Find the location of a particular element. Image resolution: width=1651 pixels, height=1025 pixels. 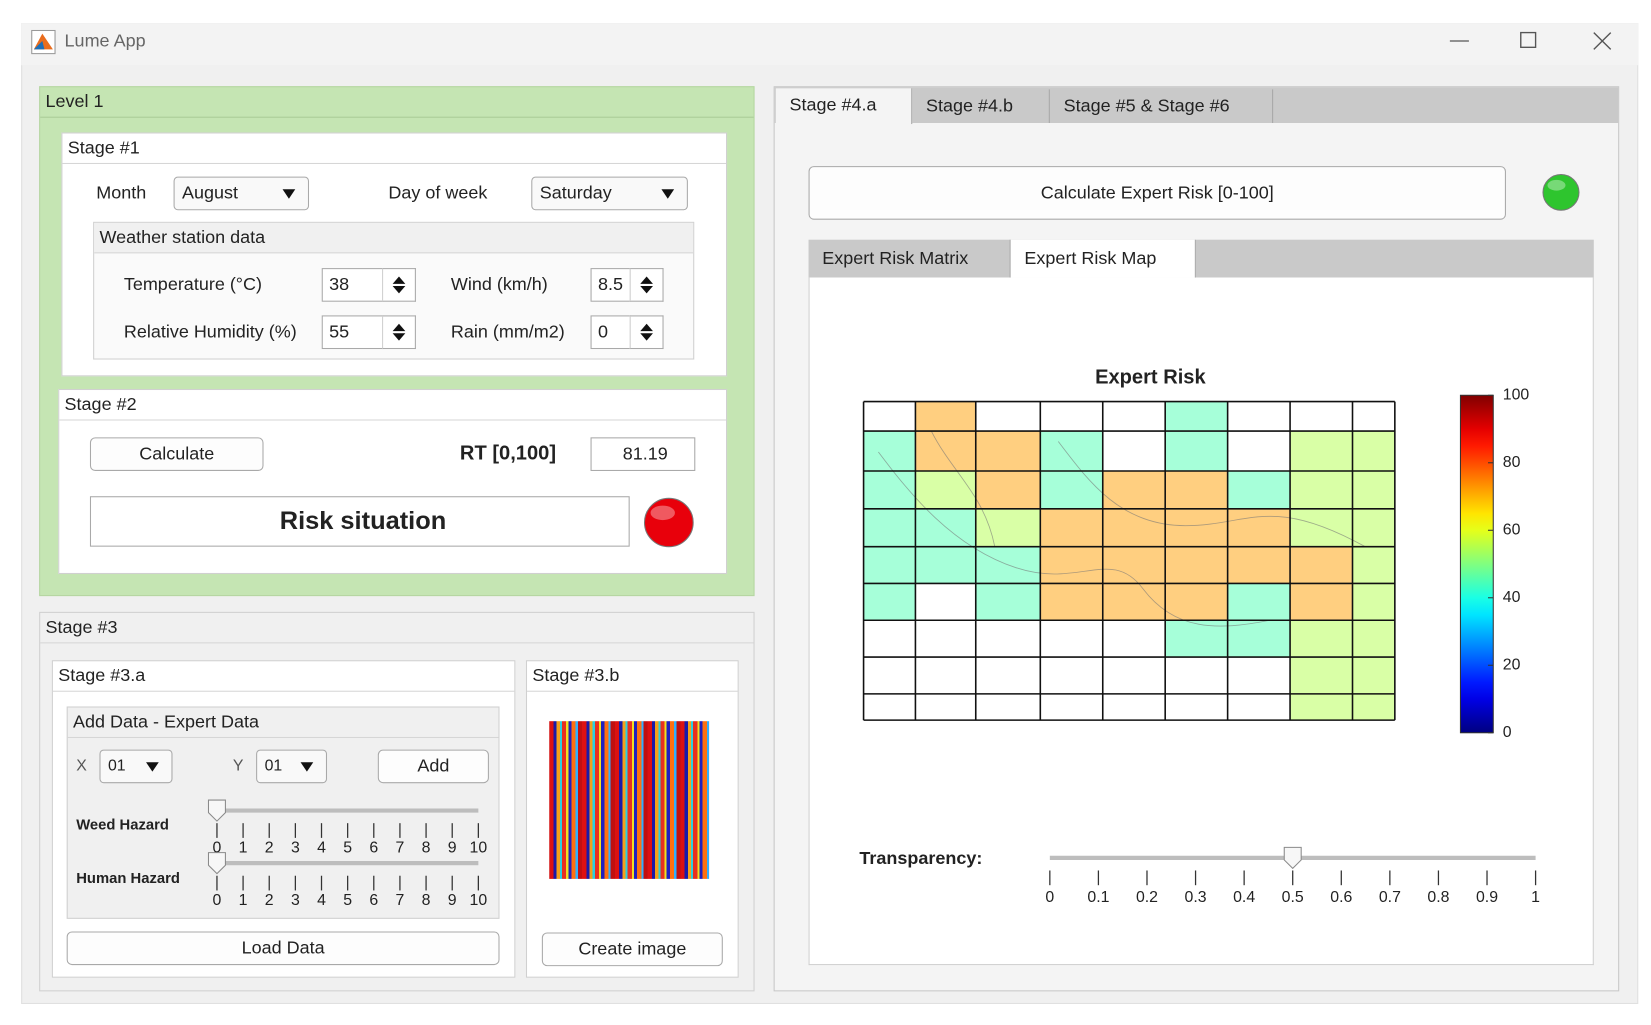

subtab-strip is located at coordinates (1201, 258).